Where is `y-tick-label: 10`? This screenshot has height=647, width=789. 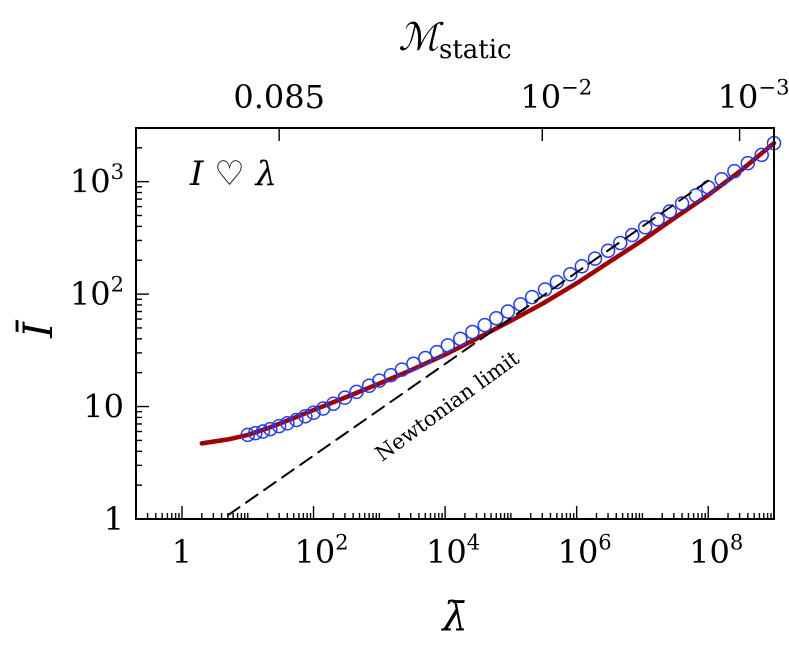 y-tick-label: 10 is located at coordinates (103, 407).